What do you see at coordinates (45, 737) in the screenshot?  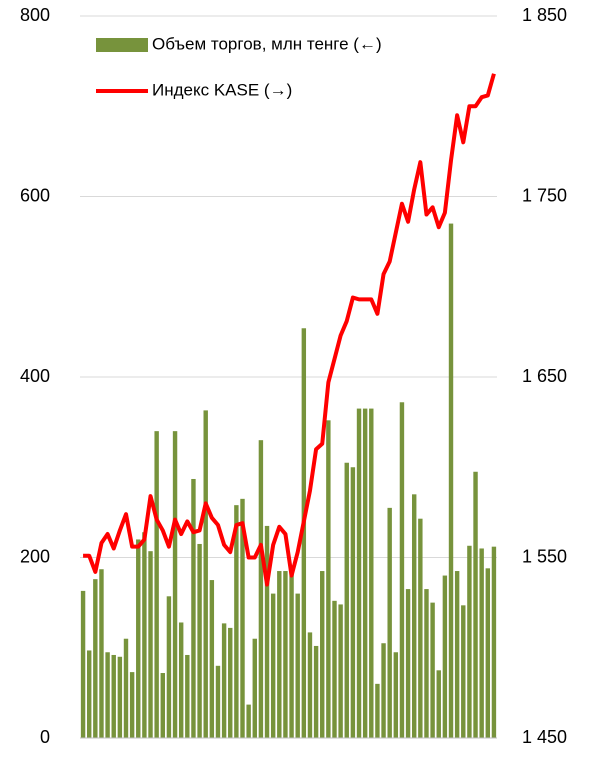 I see `y-tick-label: 0` at bounding box center [45, 737].